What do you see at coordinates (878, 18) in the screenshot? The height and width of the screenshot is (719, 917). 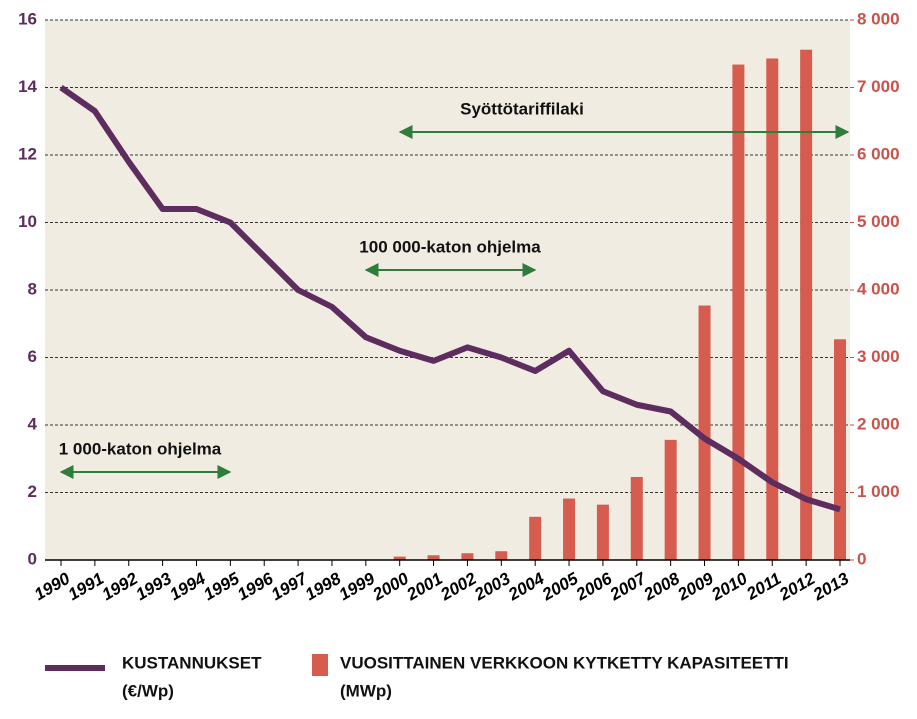 I see `y2-tick-label: 8 000` at bounding box center [878, 18].